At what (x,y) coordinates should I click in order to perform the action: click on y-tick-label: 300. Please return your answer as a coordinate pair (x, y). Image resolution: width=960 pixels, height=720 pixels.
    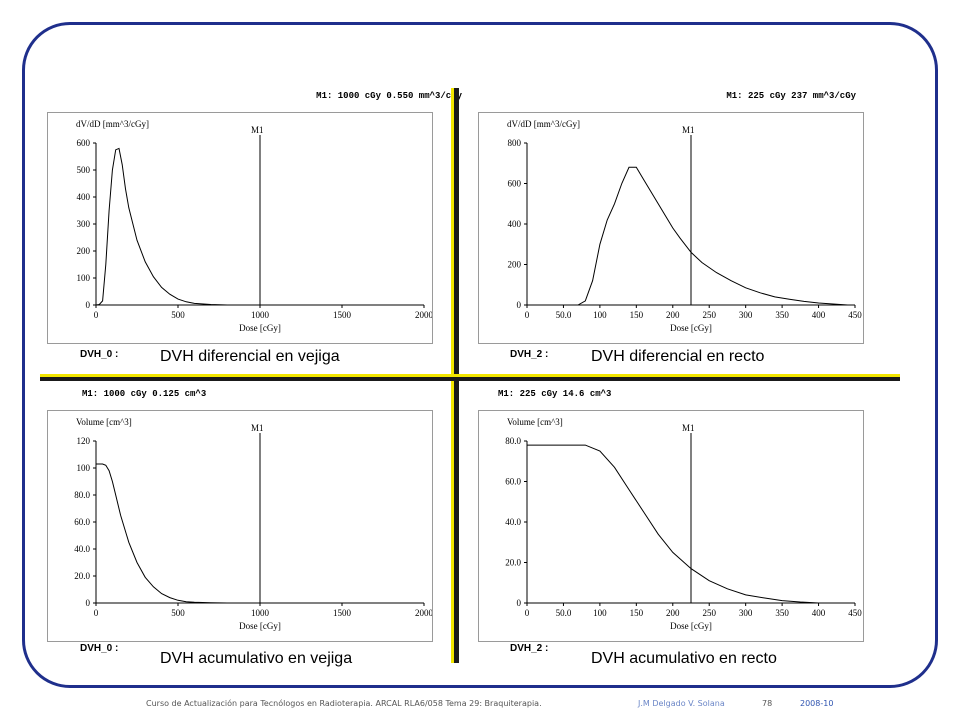
    Looking at the image, I should click on (84, 224).